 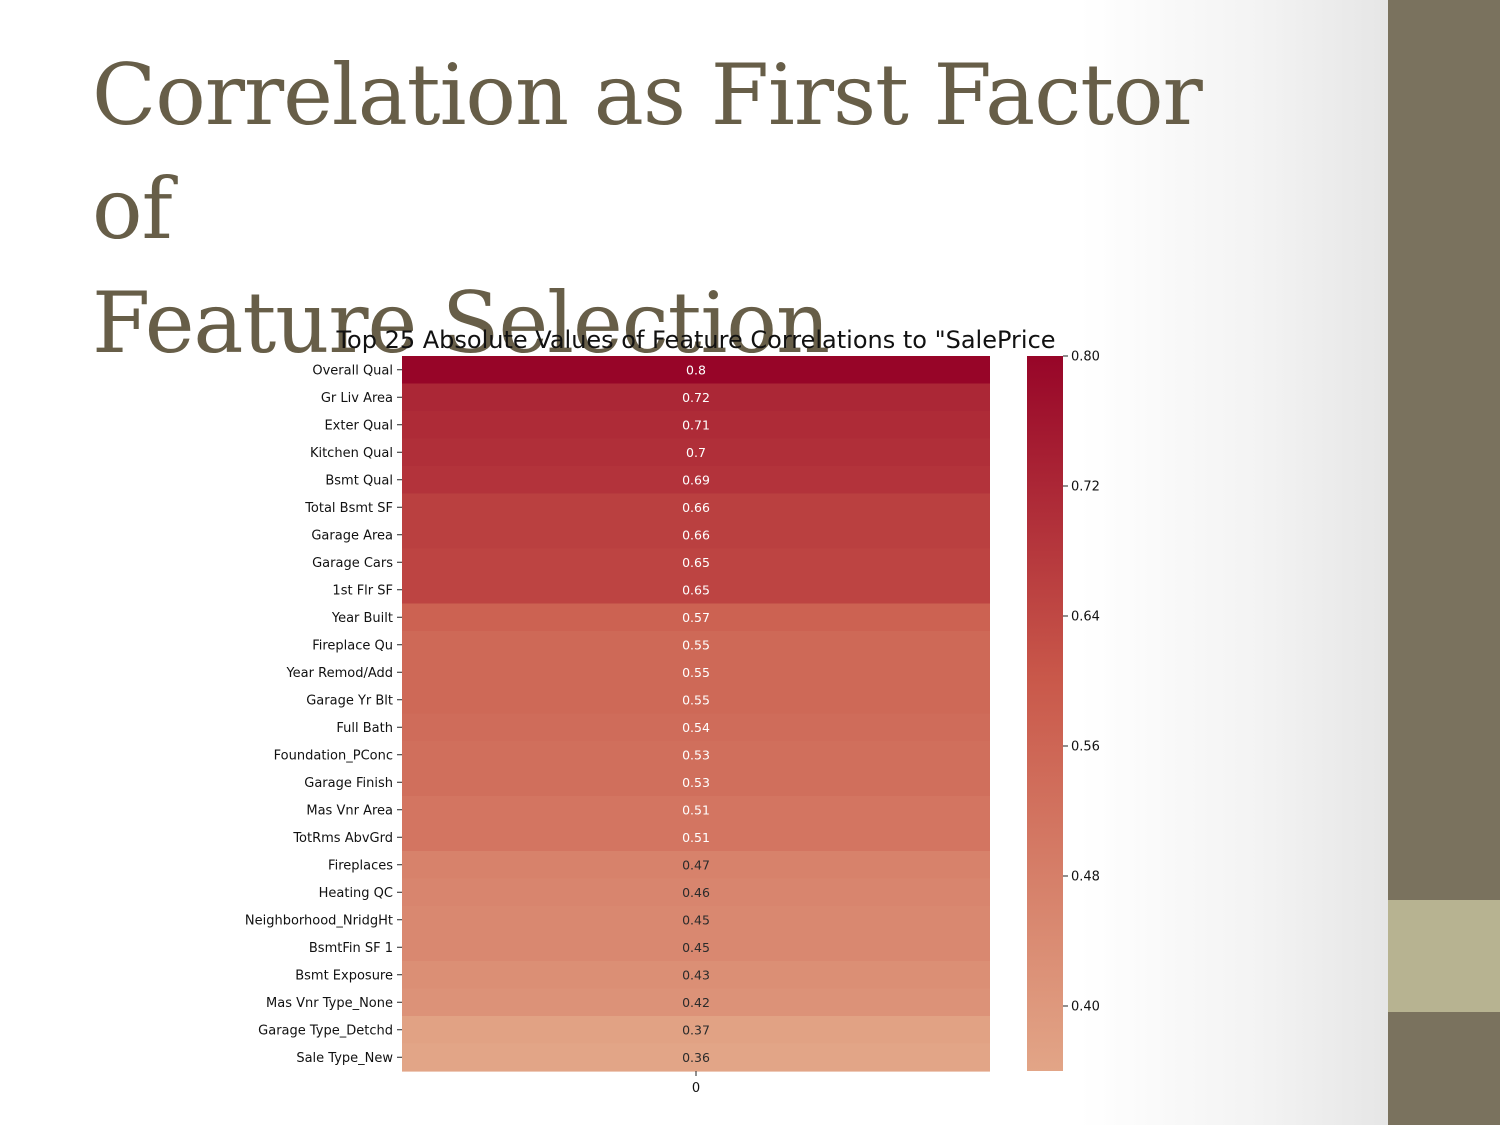 I want to click on heatmap-row-label: Fireplace Qu, so click(x=352, y=645).